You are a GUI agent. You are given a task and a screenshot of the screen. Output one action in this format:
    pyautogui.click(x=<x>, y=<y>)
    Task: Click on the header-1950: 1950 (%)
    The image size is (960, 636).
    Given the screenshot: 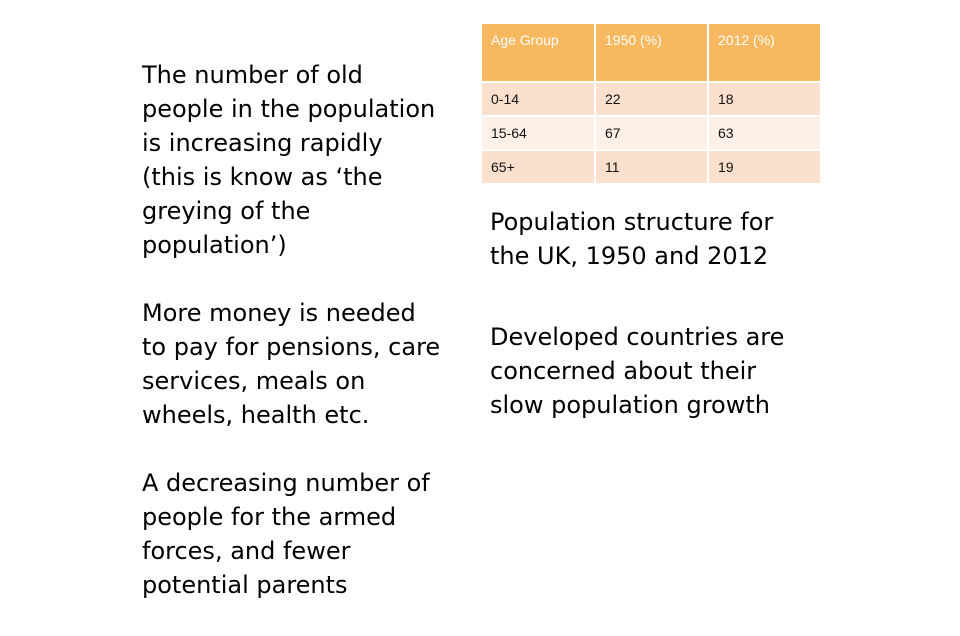 What is the action you would take?
    pyautogui.click(x=652, y=53)
    